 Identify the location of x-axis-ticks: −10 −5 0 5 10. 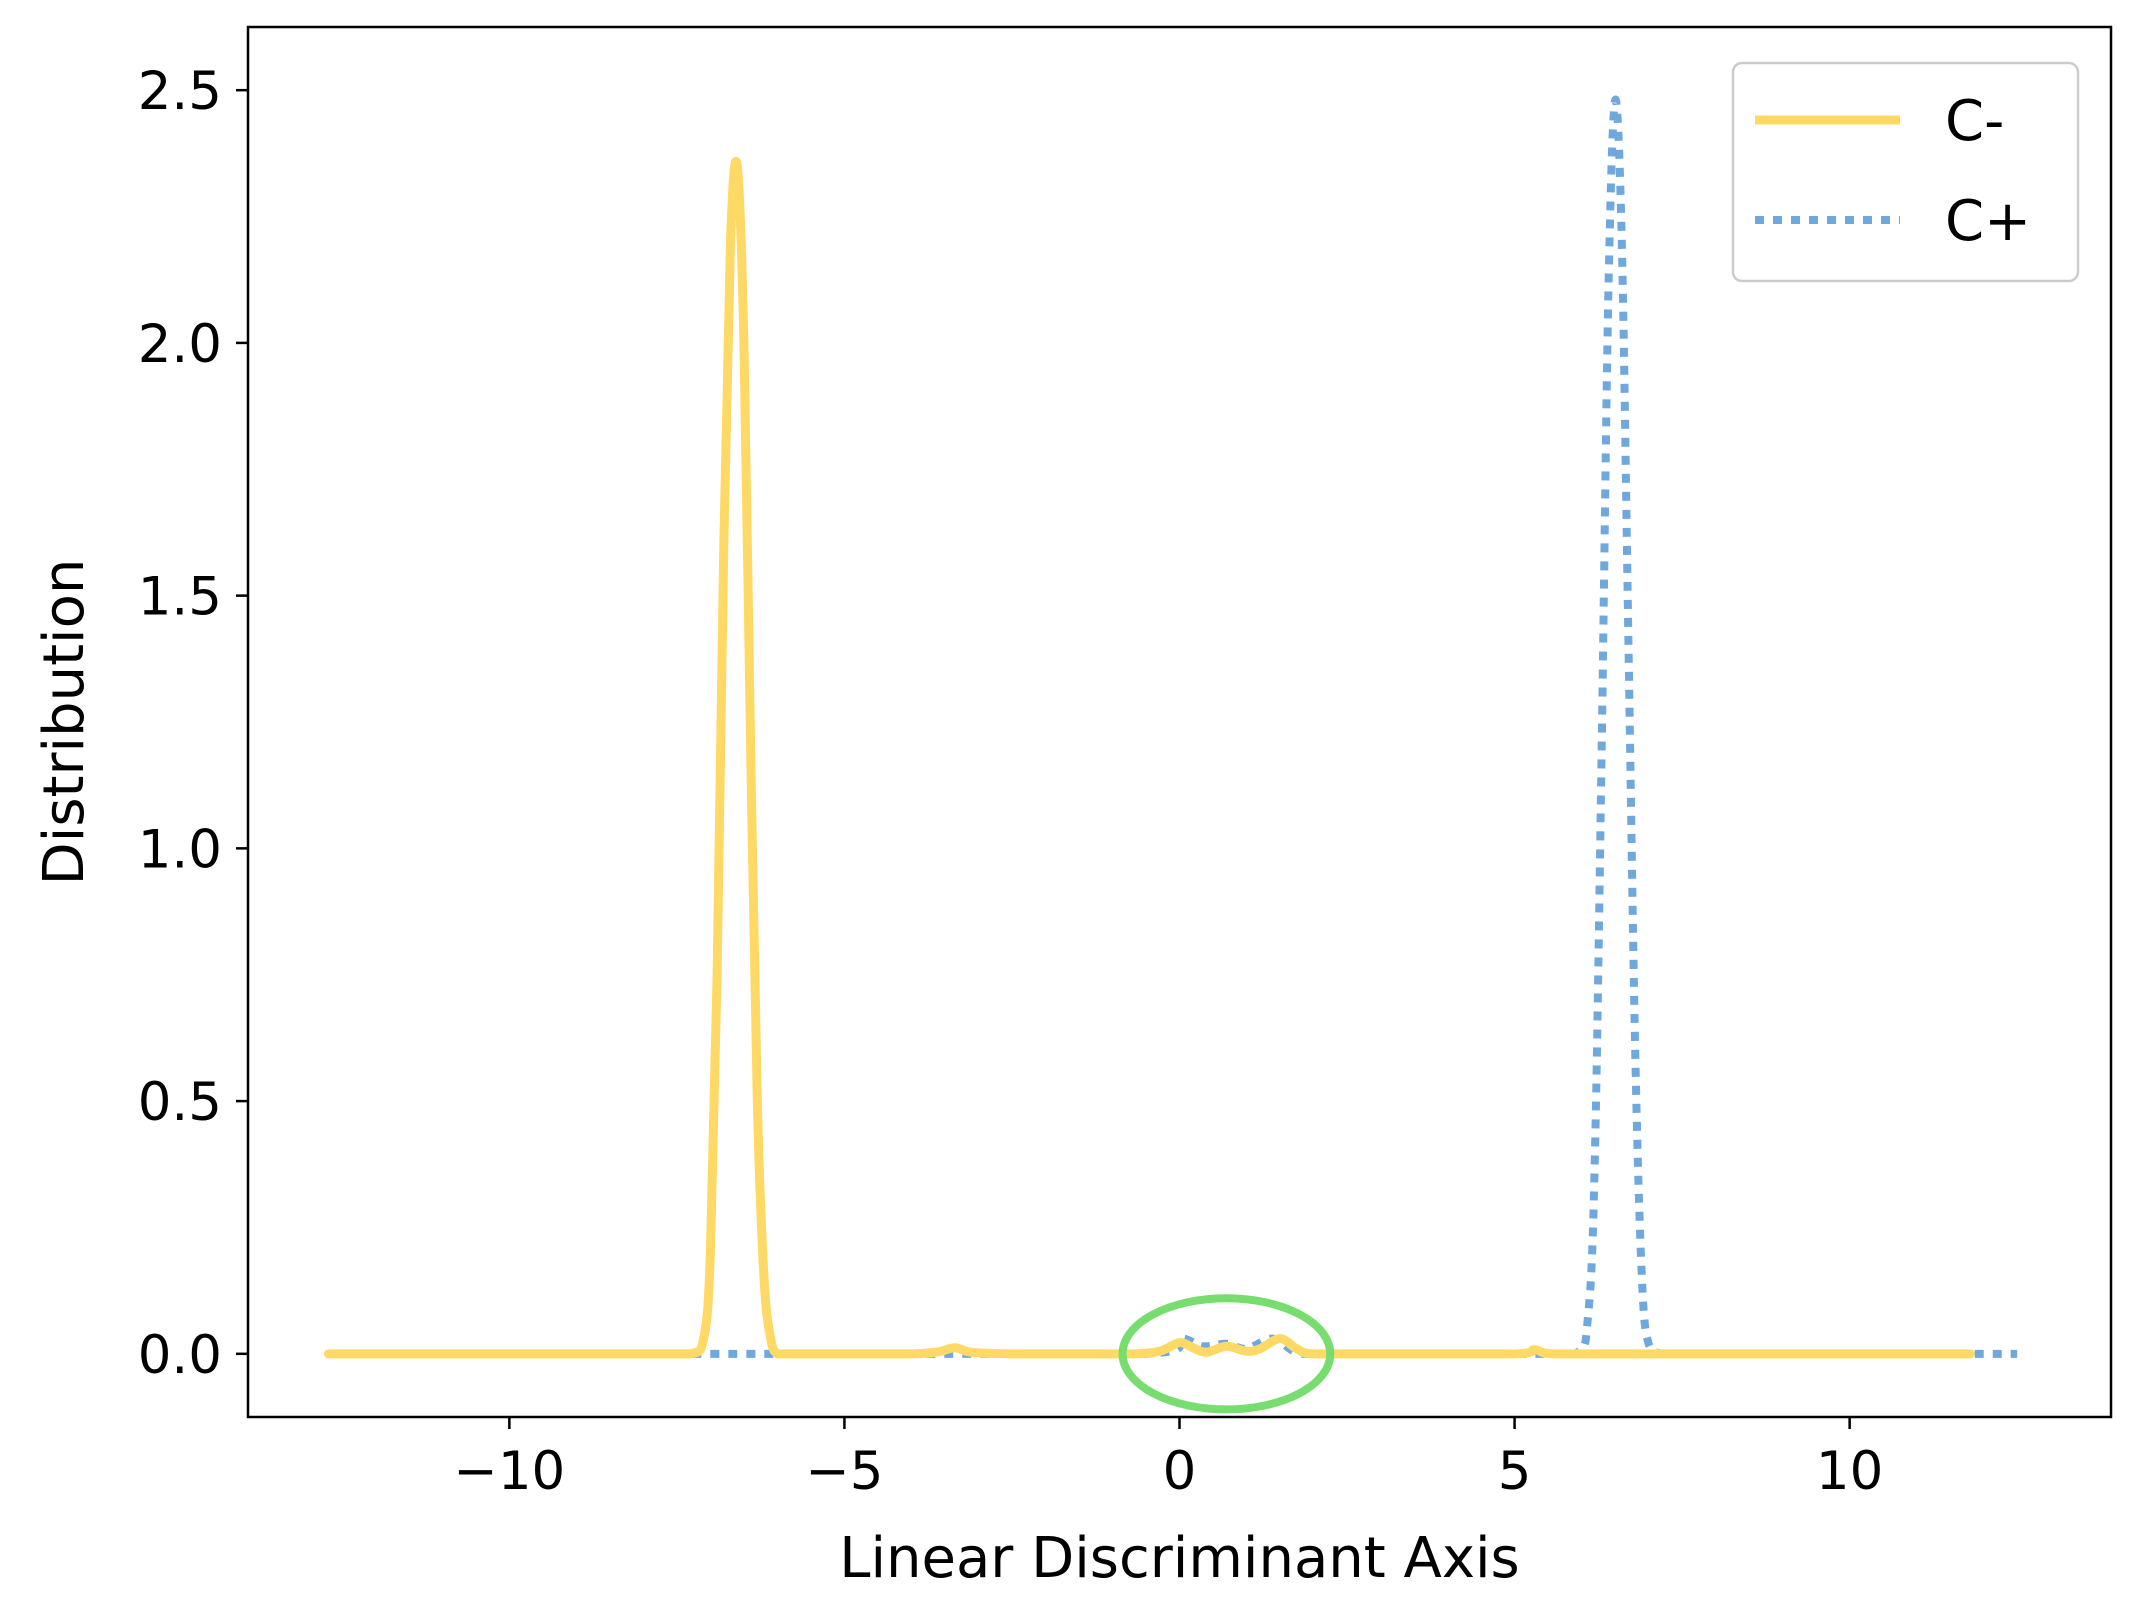
(1168, 1459).